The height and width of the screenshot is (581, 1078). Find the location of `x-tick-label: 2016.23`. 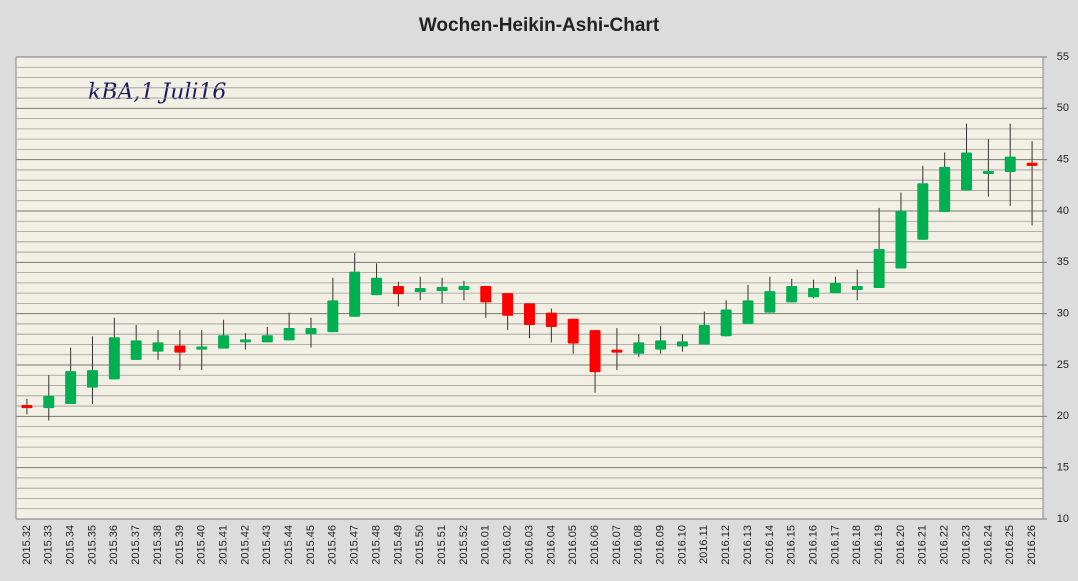

x-tick-label: 2016.23 is located at coordinates (966, 545).